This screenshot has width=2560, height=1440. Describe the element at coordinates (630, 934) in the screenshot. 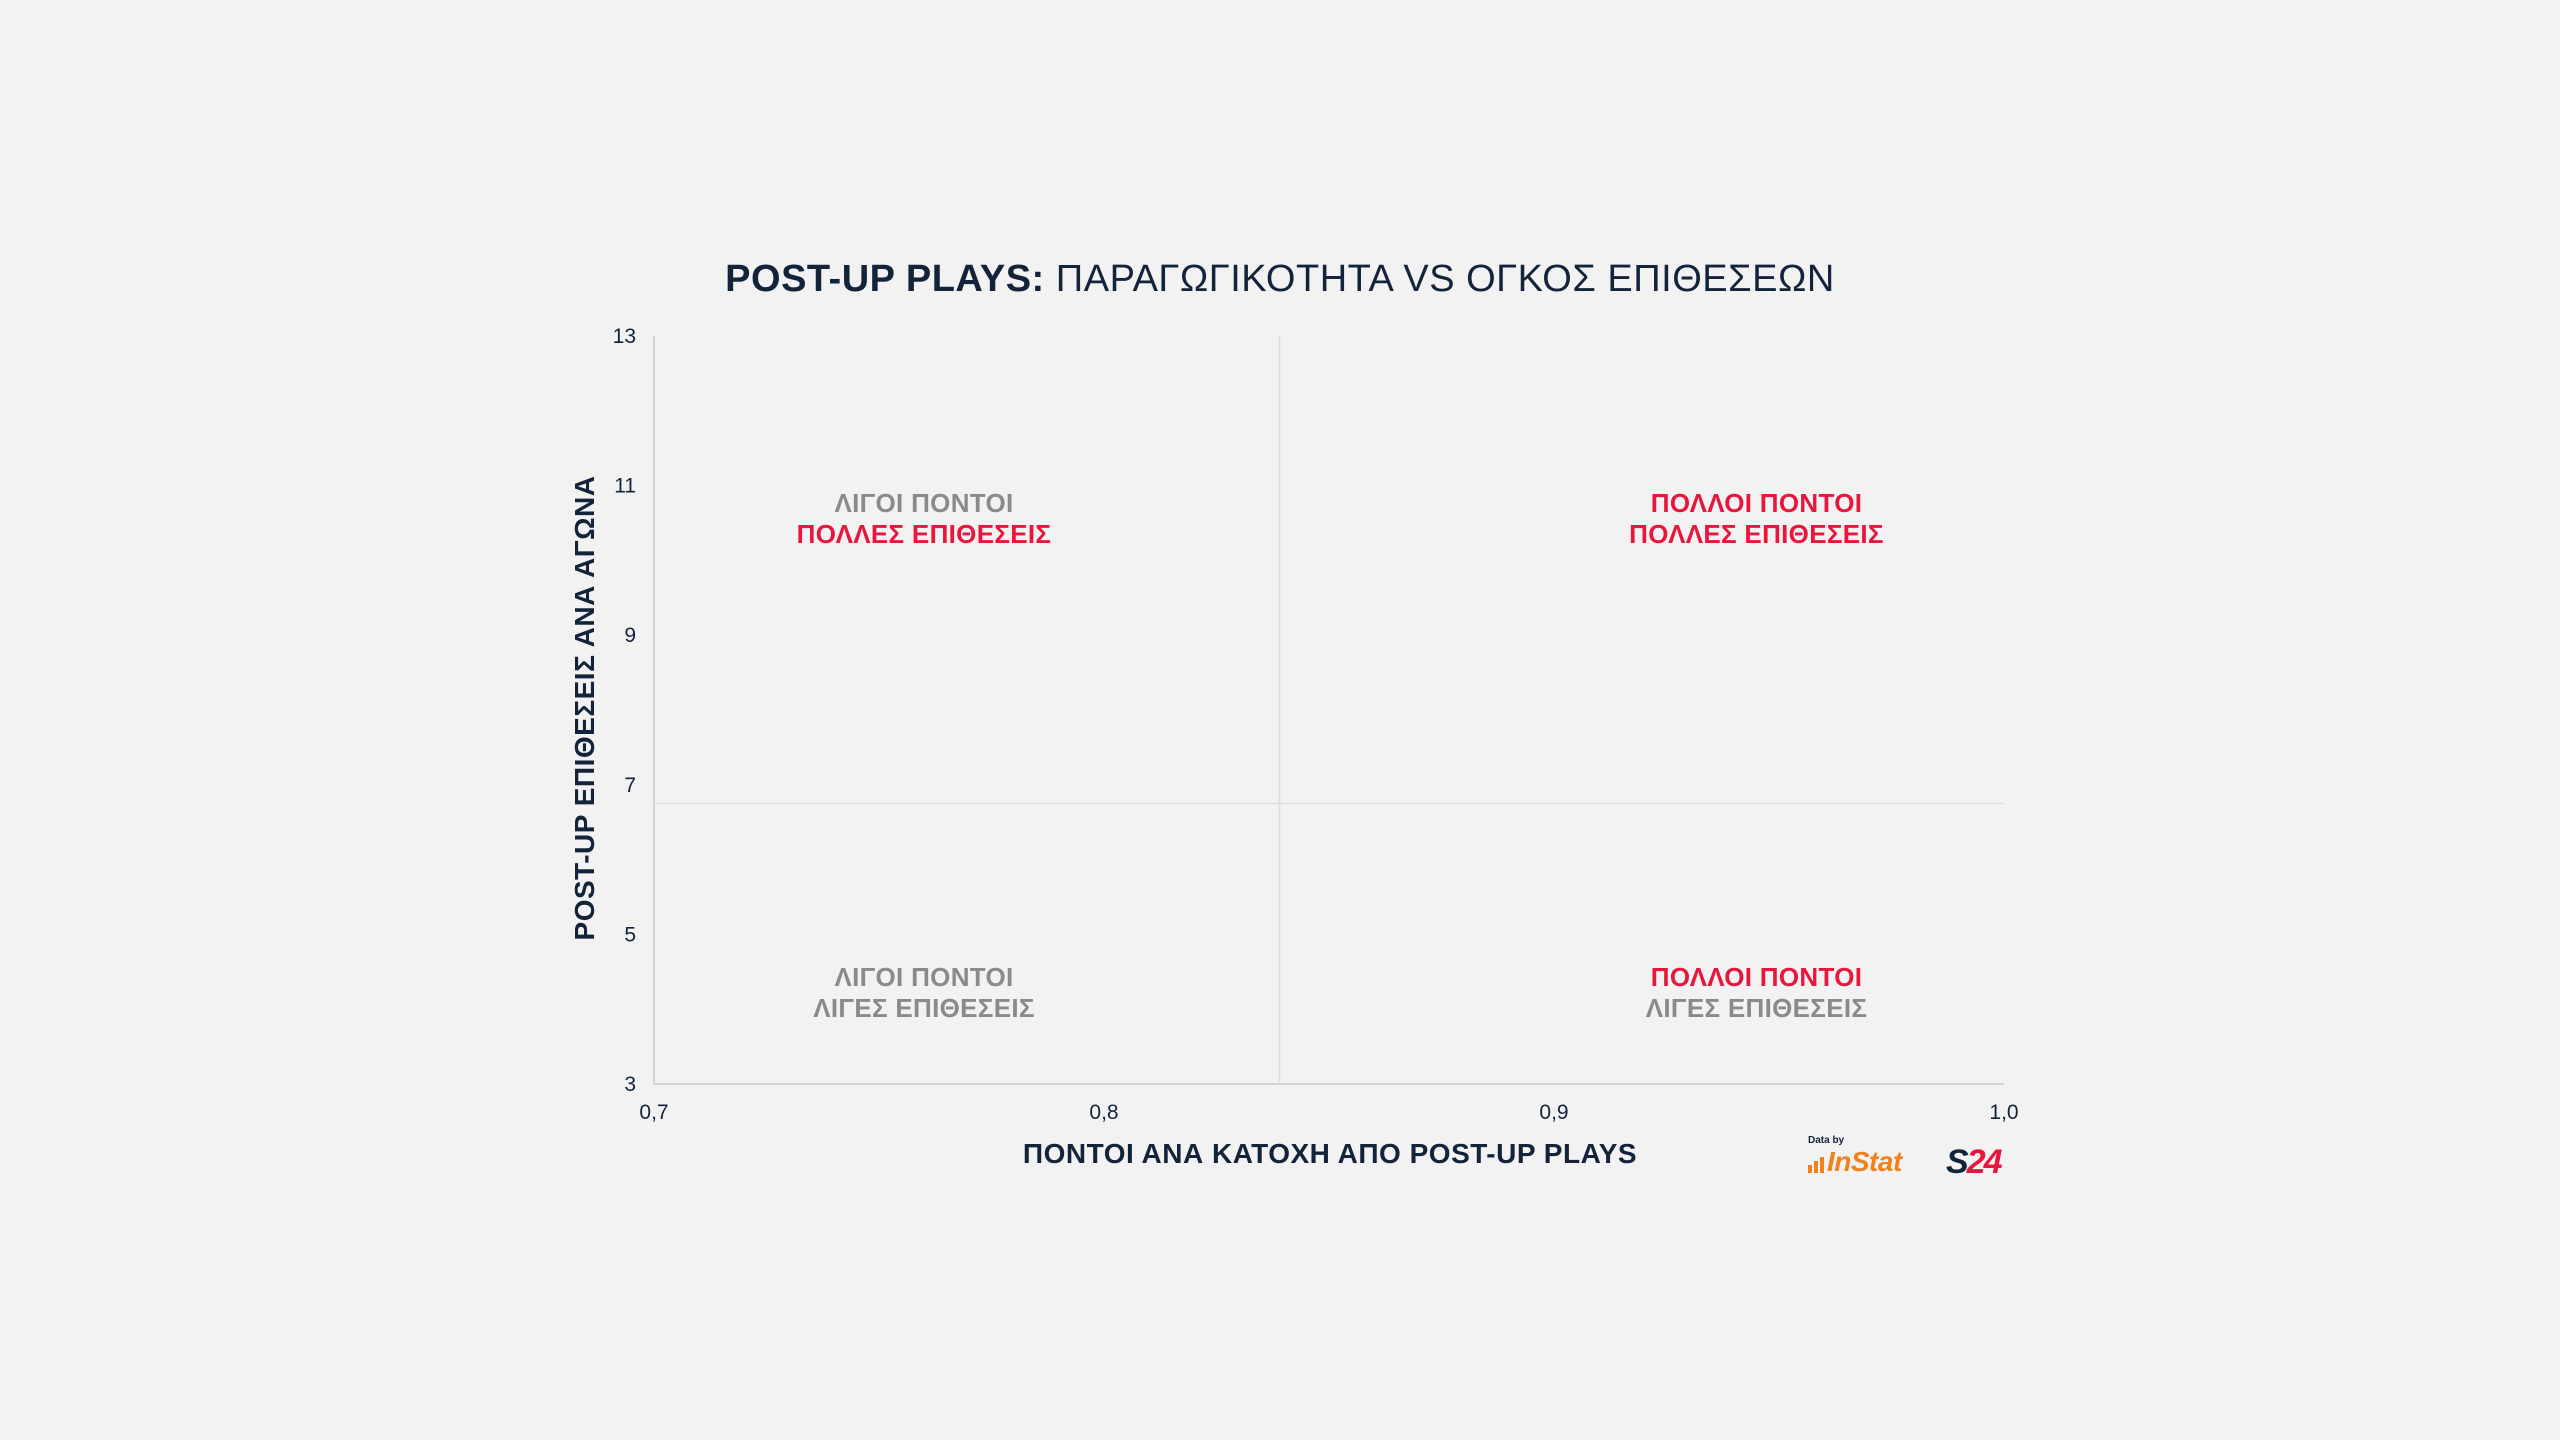

I see `y-tick-label: 5` at that location.